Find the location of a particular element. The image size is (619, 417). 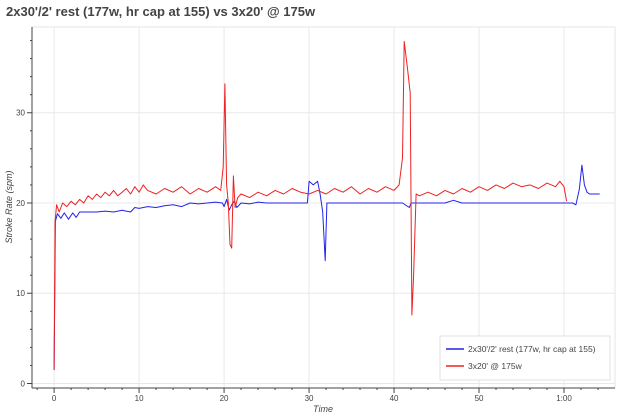

x-tick-label: 40 is located at coordinates (394, 398).